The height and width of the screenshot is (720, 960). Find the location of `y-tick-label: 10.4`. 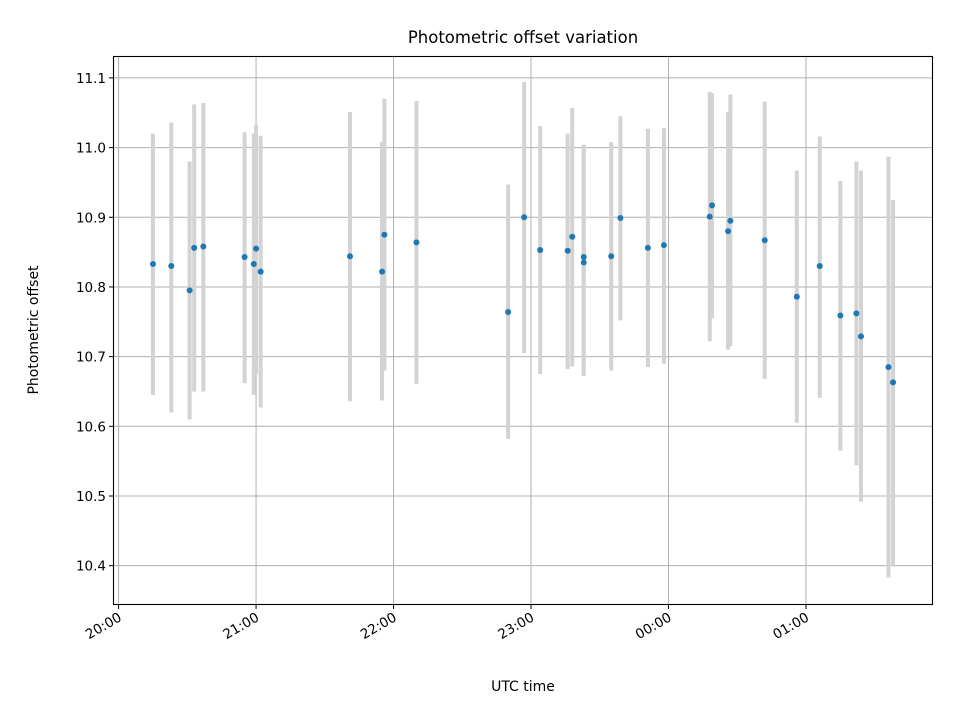

y-tick-label: 10.4 is located at coordinates (91, 567).